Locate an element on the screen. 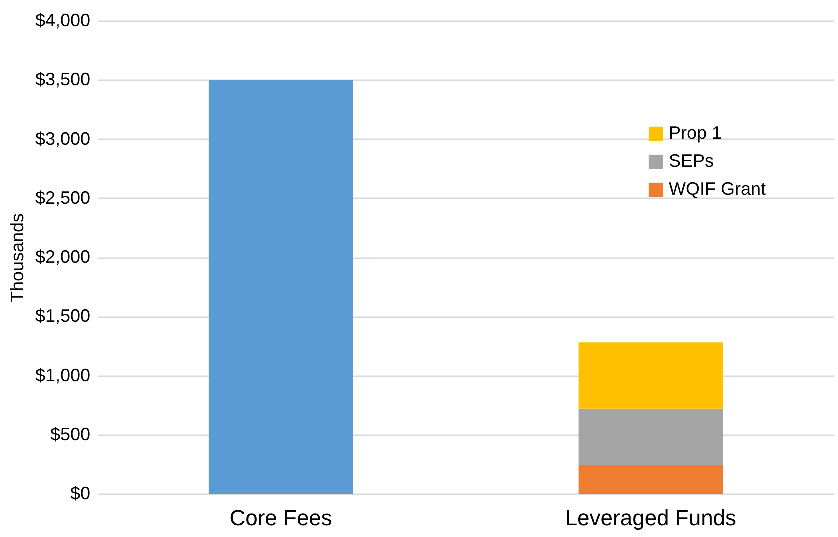 This screenshot has height=537, width=838. x-tick-label: Leveraged Funds is located at coordinates (651, 518).